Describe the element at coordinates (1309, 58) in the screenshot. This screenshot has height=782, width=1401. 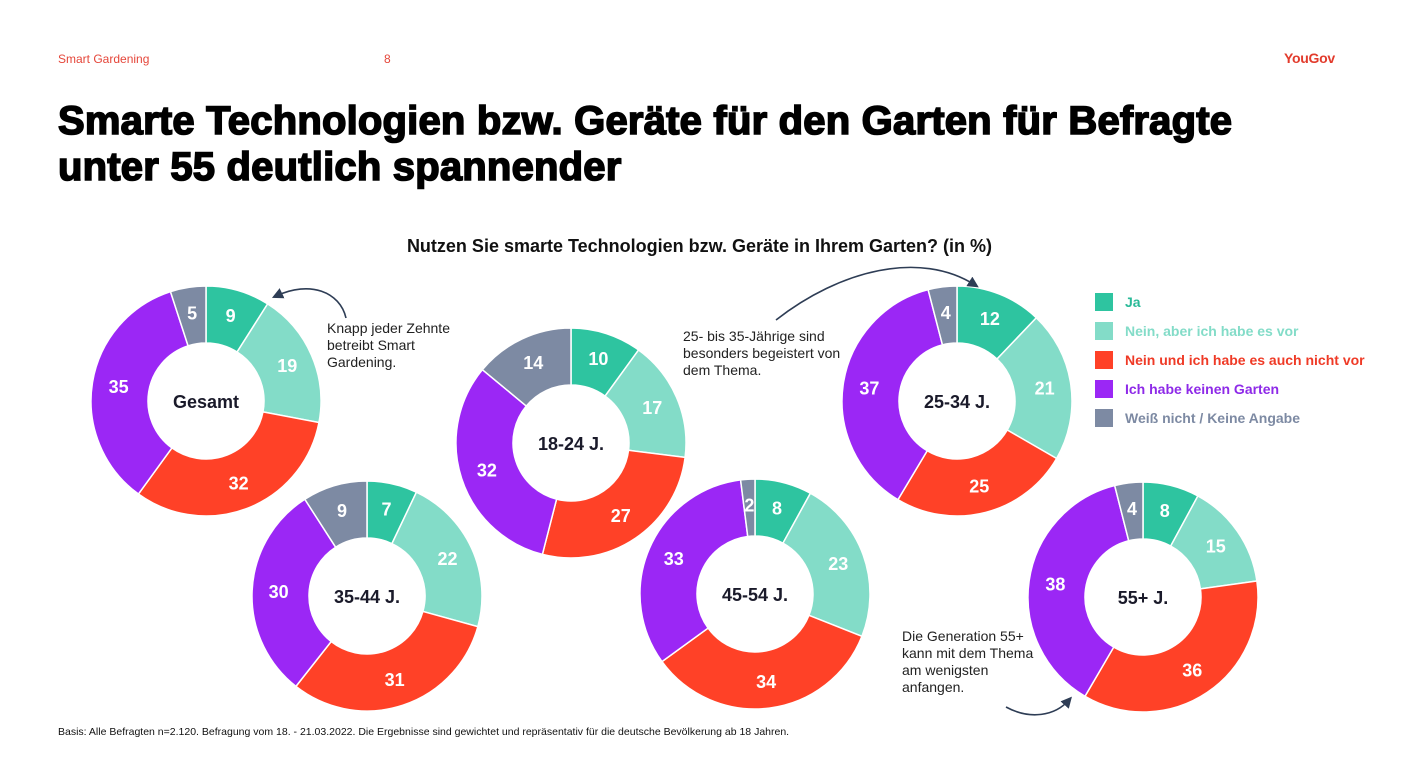
I see `yougov-logo: YouGov` at that location.